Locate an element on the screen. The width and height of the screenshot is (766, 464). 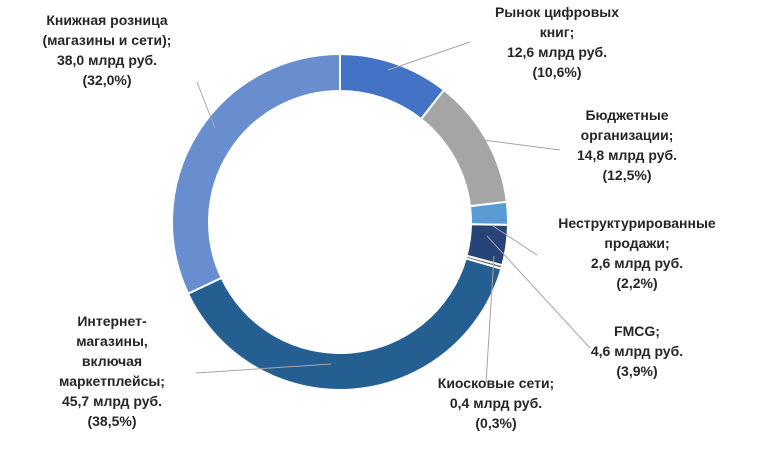
data-label-2-line-4: (12,5%) is located at coordinates (626, 175).